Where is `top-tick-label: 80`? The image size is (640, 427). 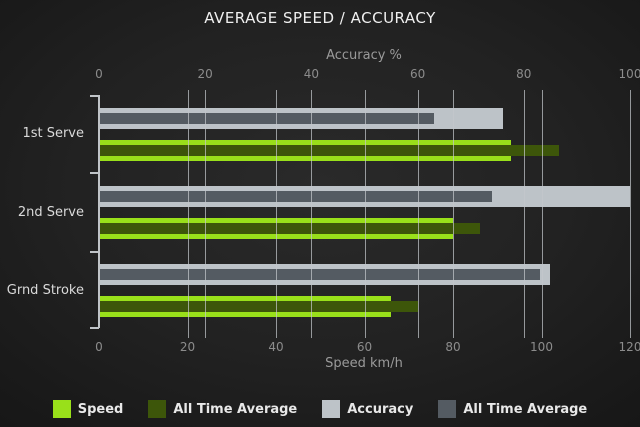
top-tick-label: 80 is located at coordinates (524, 74).